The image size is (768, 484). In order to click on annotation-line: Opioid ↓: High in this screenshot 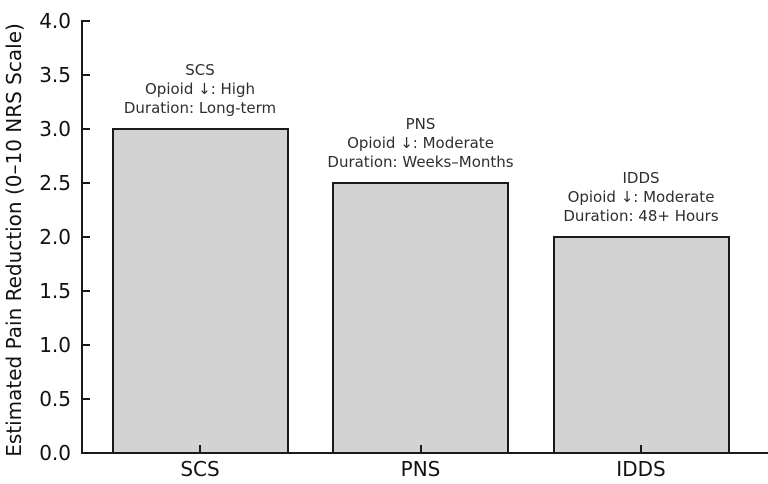, I will do `click(200, 89)`.